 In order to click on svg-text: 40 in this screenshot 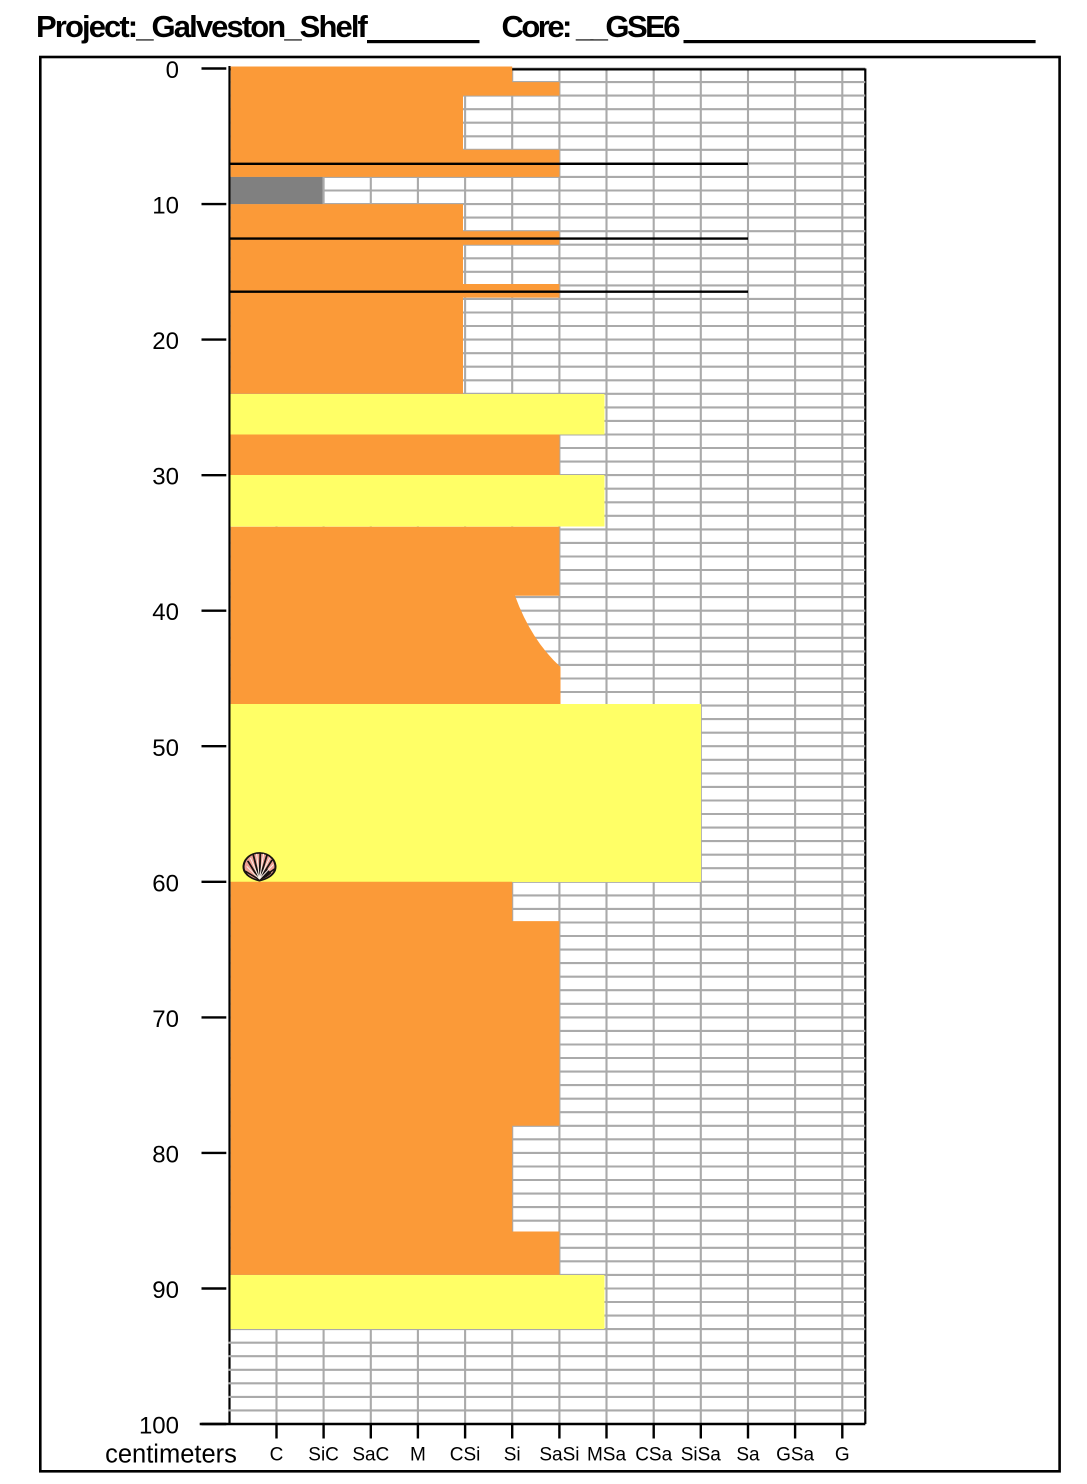, I will do `click(165, 612)`.